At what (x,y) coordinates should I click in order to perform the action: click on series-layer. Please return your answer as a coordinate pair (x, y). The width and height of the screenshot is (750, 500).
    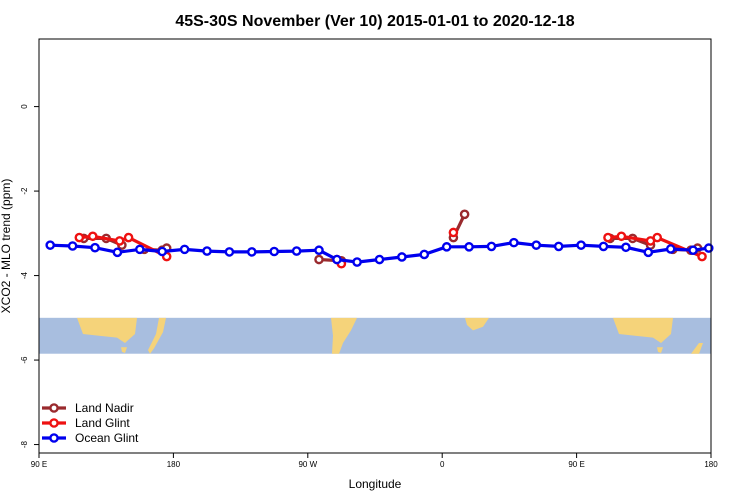
    Looking at the image, I should click on (379, 239).